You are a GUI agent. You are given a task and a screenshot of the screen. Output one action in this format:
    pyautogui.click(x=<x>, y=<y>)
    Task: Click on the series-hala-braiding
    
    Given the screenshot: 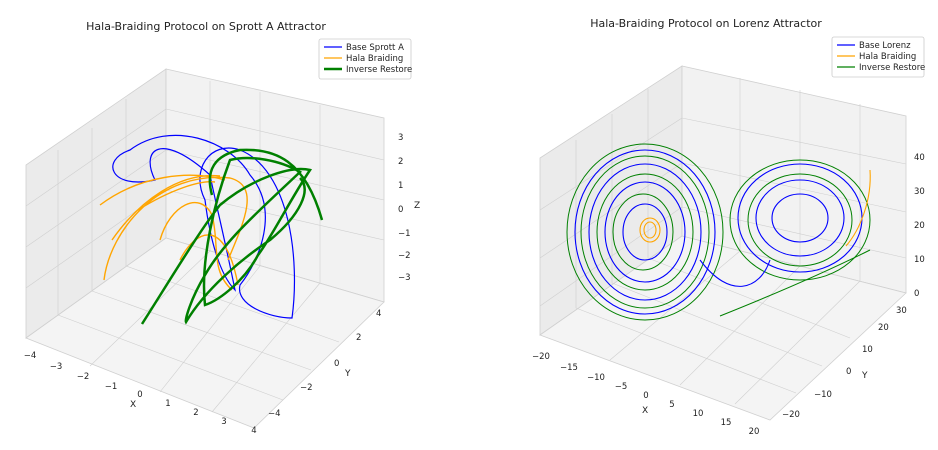 What is the action you would take?
    pyautogui.click(x=755, y=208)
    